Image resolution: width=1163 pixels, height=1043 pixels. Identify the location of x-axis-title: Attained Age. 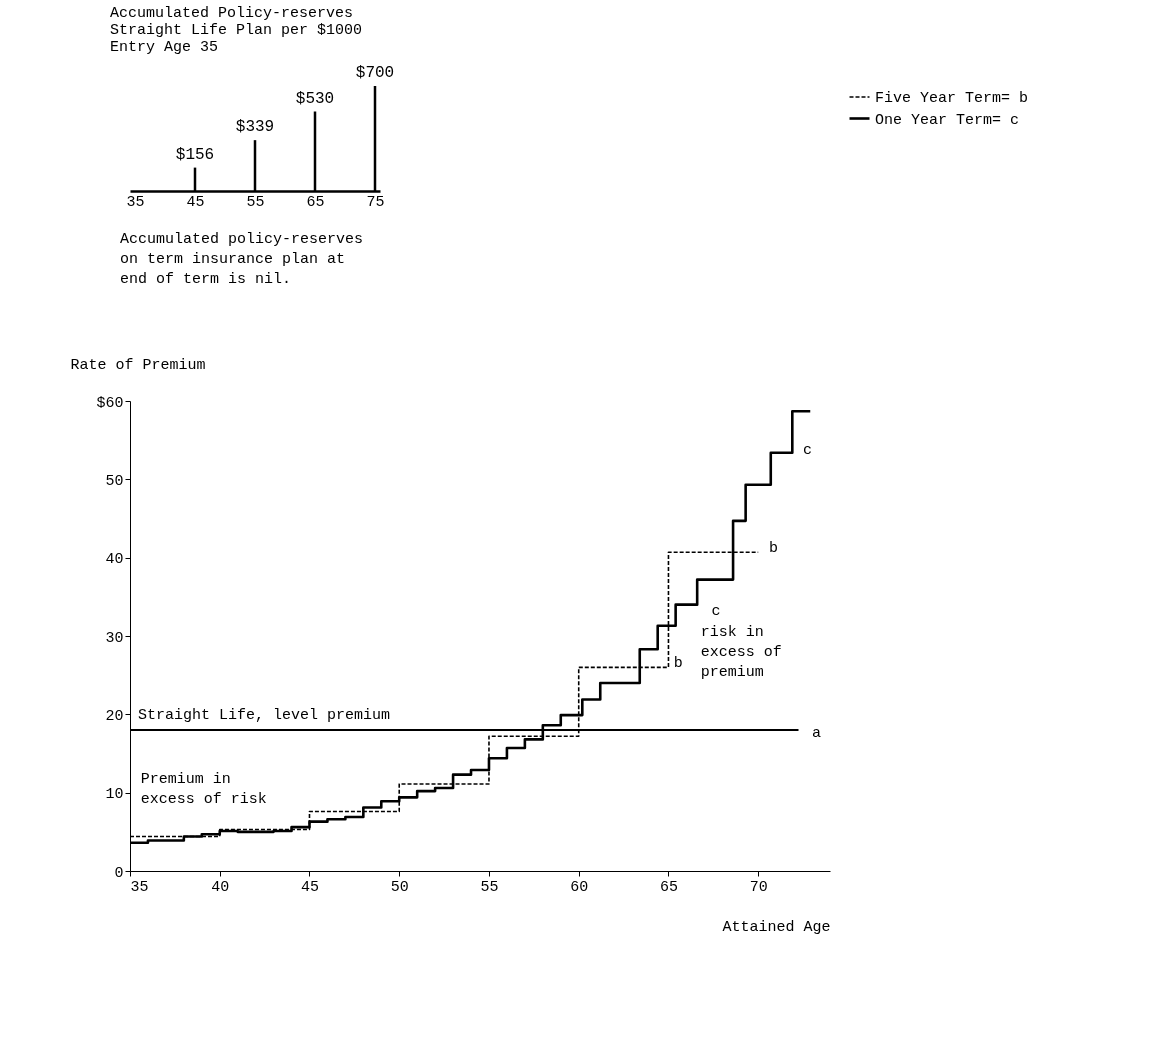
(776, 927).